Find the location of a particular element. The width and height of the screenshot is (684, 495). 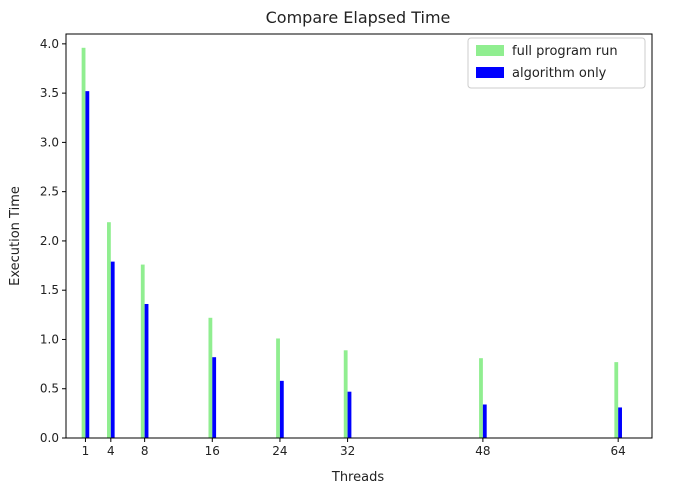

y-tick-label: 1.5 is located at coordinates (49, 290).